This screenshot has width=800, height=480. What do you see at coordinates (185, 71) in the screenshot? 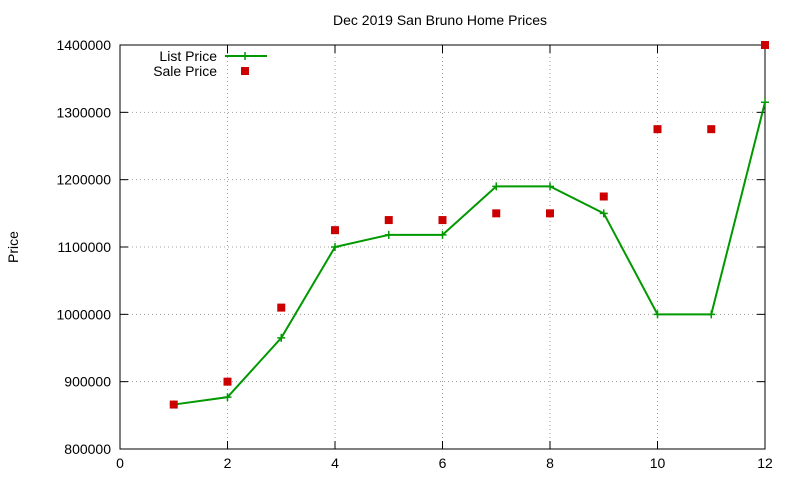
I see `legend-label-sale-price: Sale Price` at bounding box center [185, 71].